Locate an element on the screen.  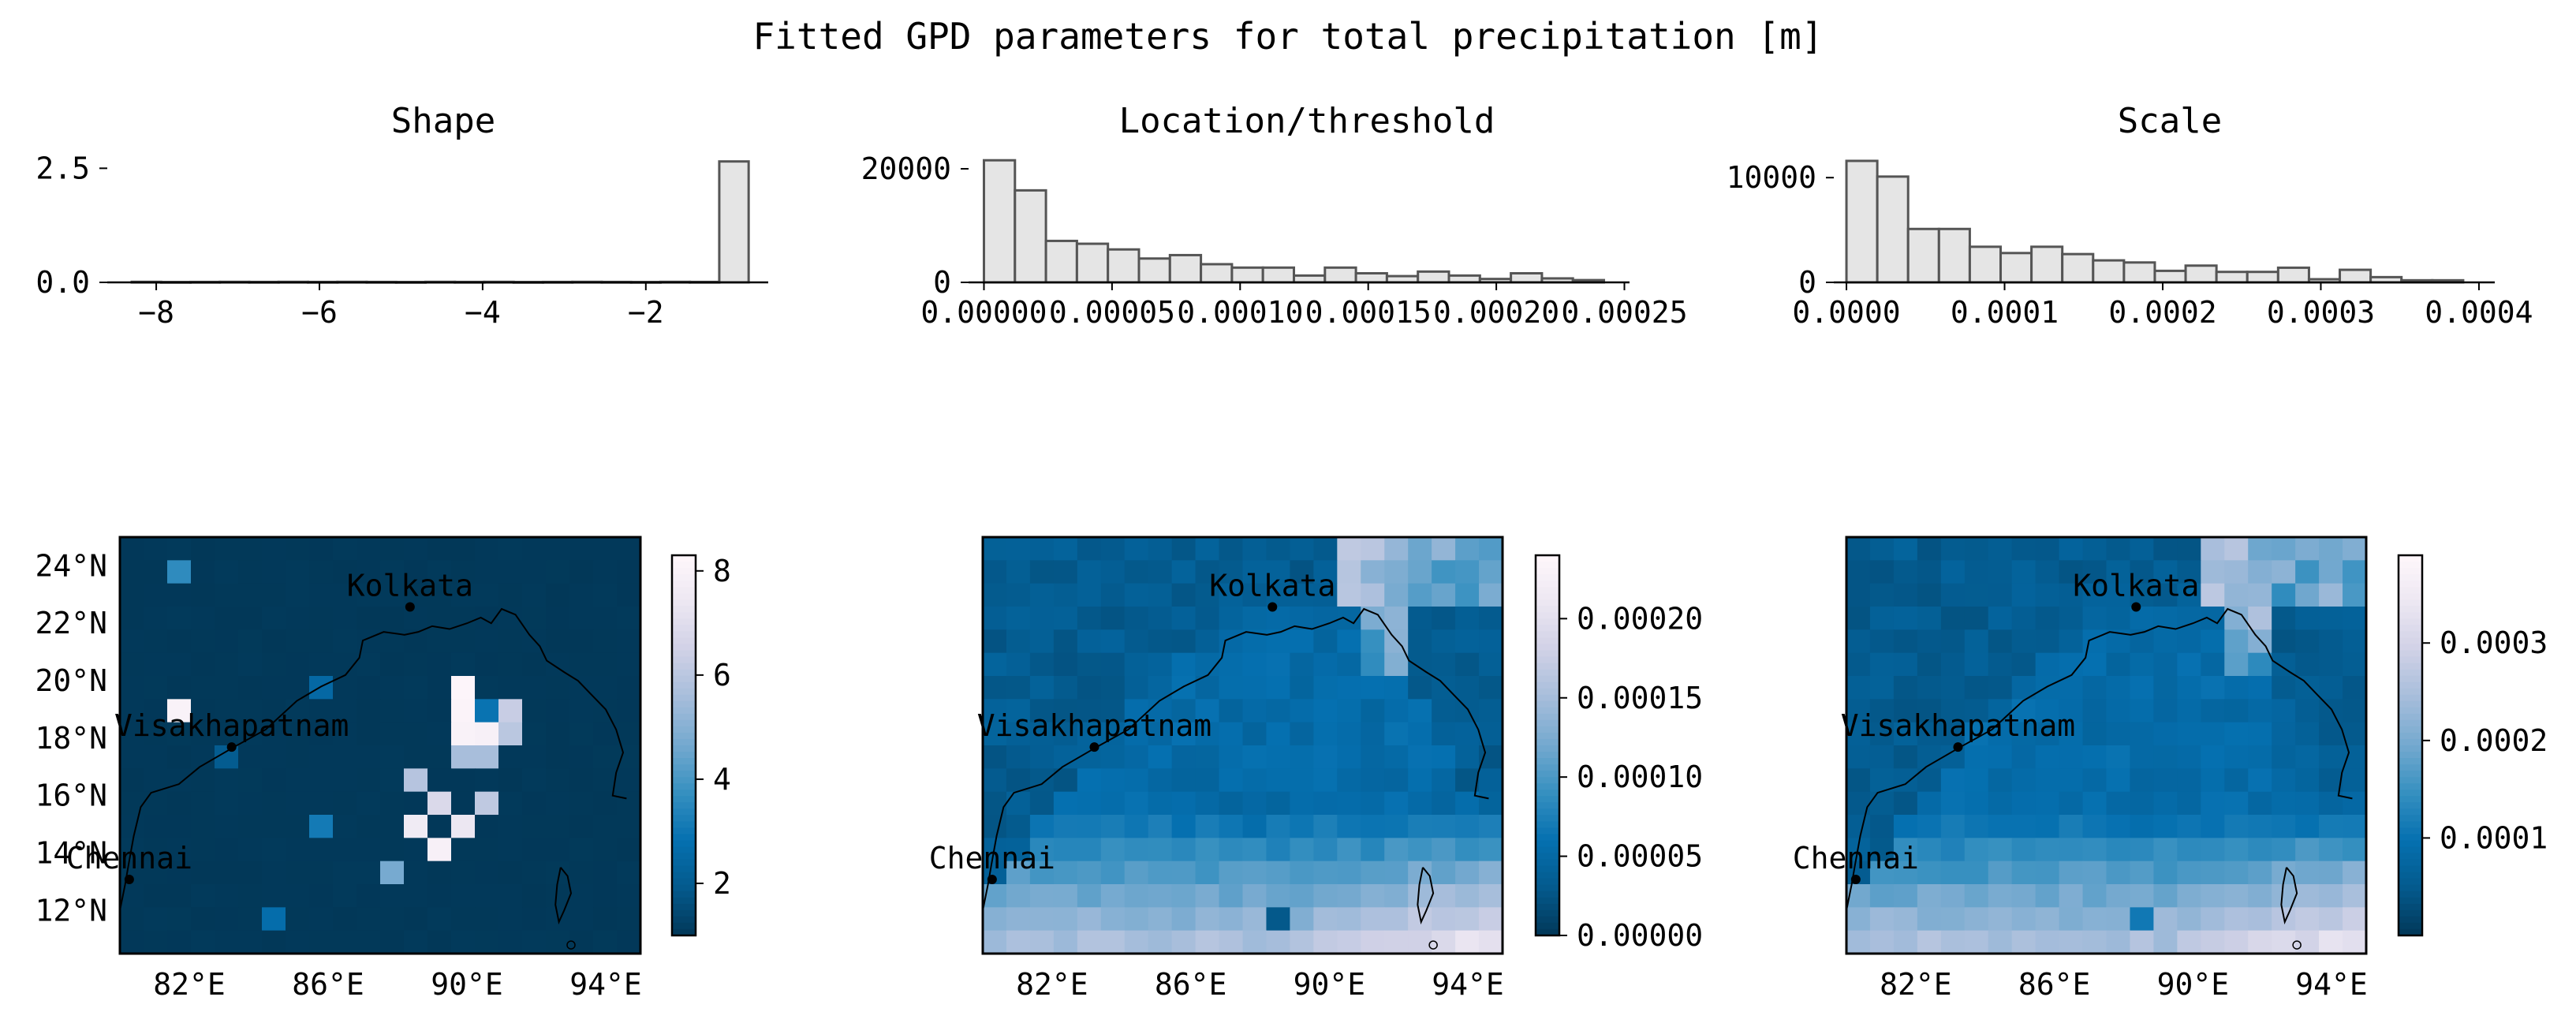
lat-tick-label: 18°N is located at coordinates (71, 738).